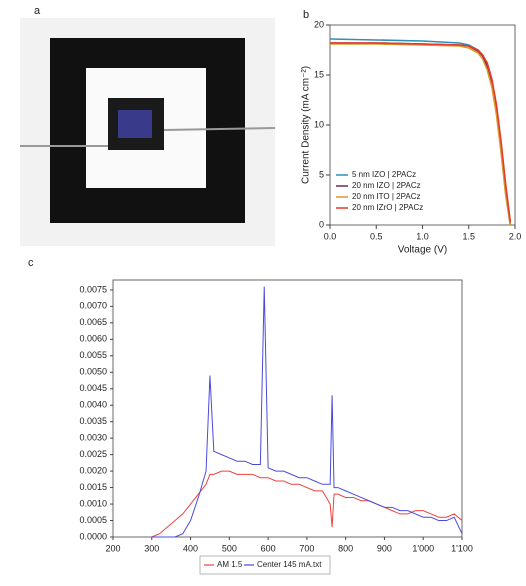 The width and height of the screenshot is (526, 586). What do you see at coordinates (93, 306) in the screenshot?
I see `y-tick-label: 0.0070` at bounding box center [93, 306].